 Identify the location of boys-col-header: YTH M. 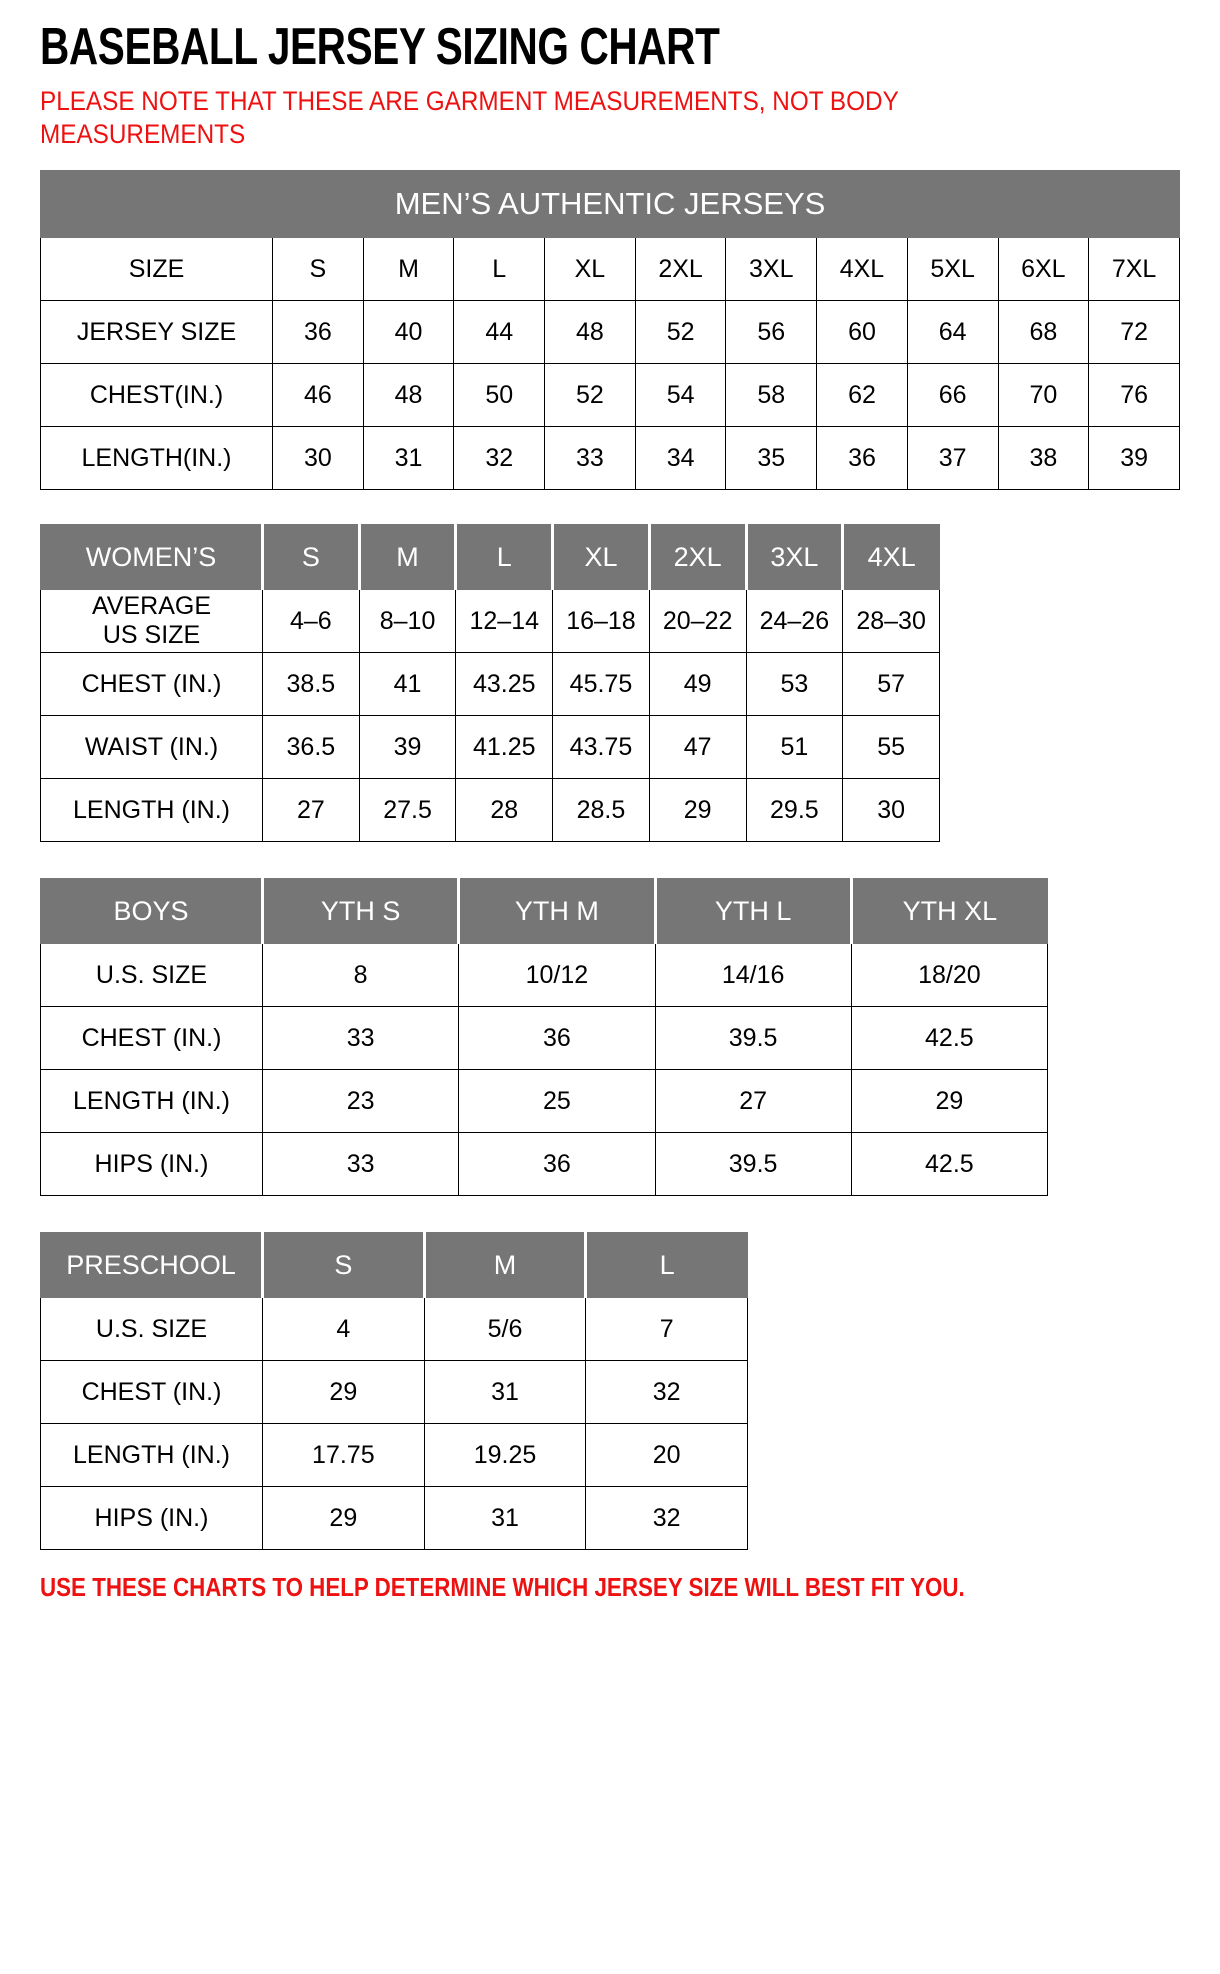
(557, 911).